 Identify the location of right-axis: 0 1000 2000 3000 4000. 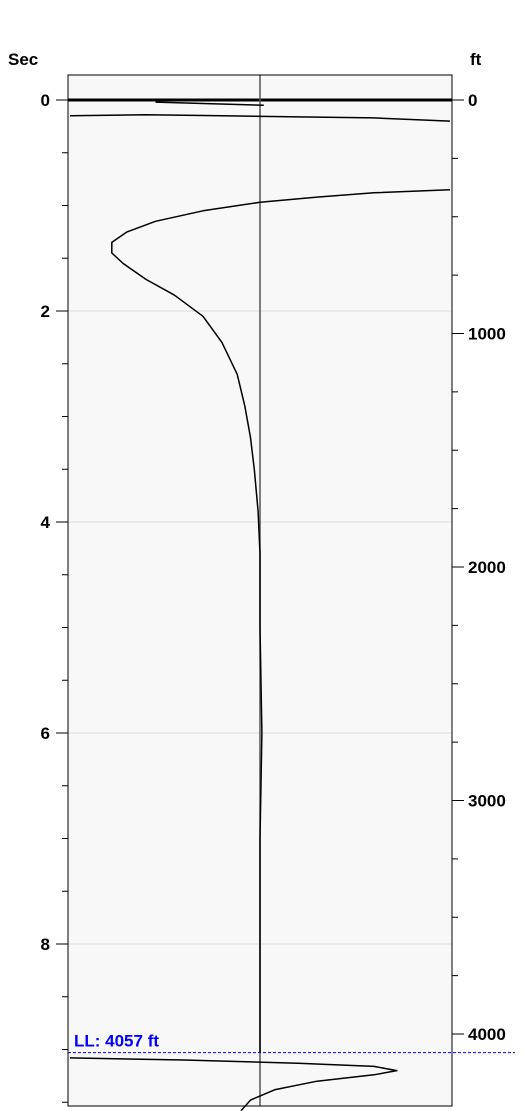
(479, 567).